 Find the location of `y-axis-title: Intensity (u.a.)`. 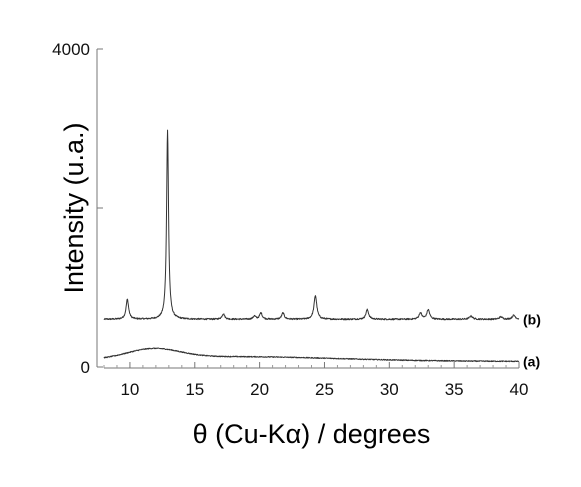

y-axis-title: Intensity (u.a.) is located at coordinates (74, 207).